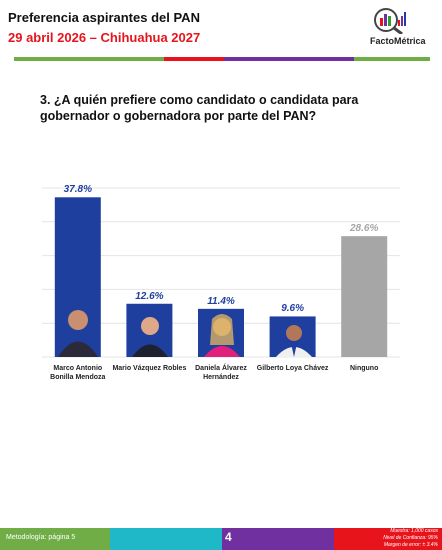 This screenshot has height=550, width=442. Describe the element at coordinates (364, 229) in the screenshot. I see `value-label: 28.6%` at that location.